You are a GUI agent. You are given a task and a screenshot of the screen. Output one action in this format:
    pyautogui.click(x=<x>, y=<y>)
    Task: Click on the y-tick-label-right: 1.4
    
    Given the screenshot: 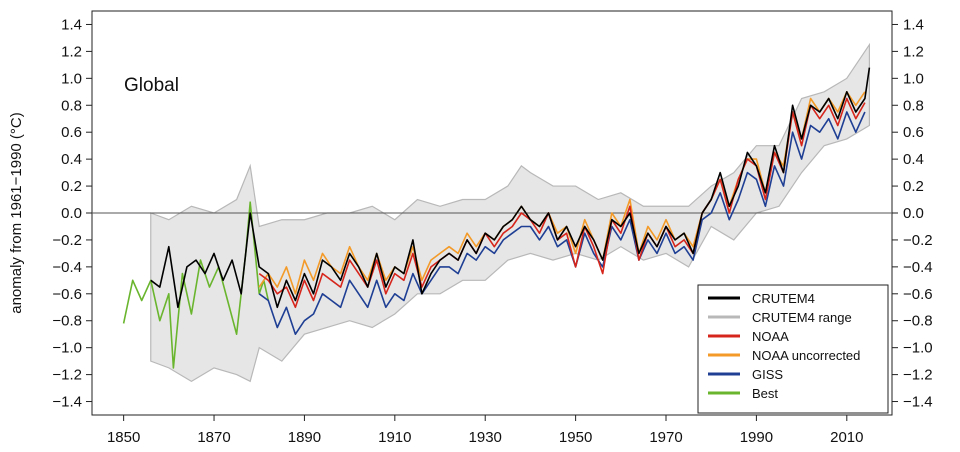 What is the action you would take?
    pyautogui.click(x=913, y=24)
    